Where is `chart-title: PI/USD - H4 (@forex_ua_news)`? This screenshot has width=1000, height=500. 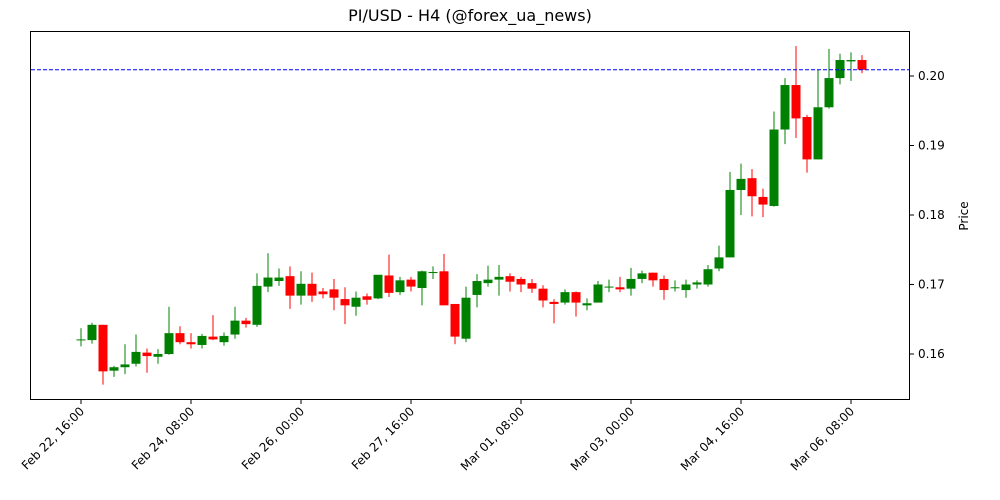 chart-title: PI/USD - H4 (@forex_ua_news) is located at coordinates (470, 15).